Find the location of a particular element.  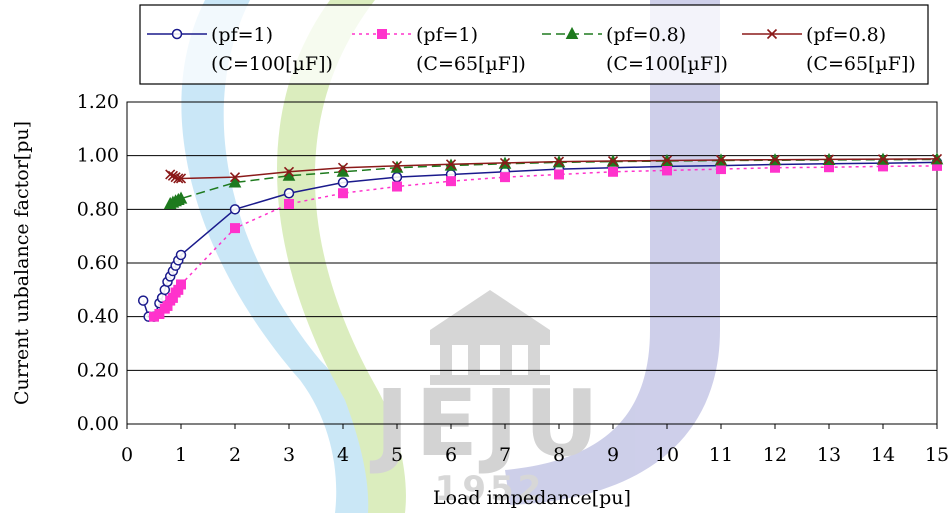

x-axis-title: Load impedance[pu] is located at coordinates (532, 498).